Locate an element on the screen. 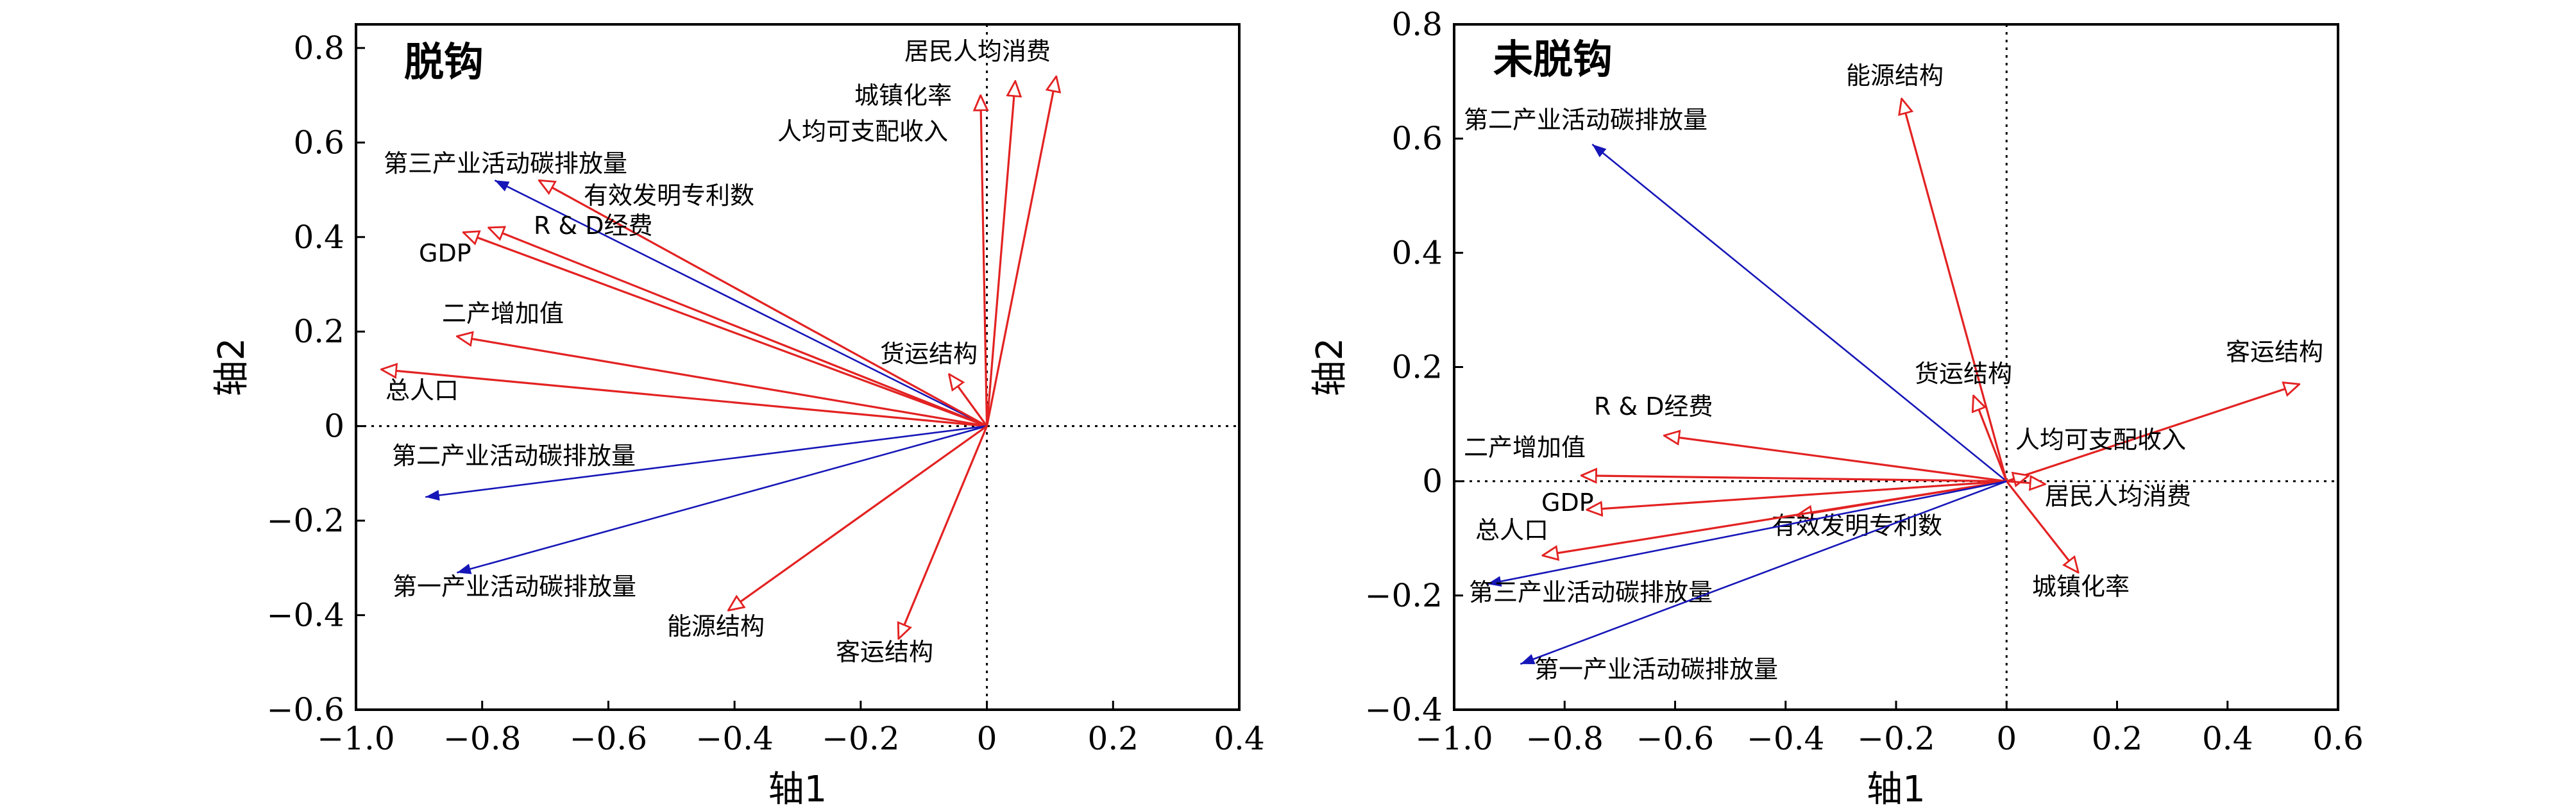 The width and height of the screenshot is (2576, 811). y-tick-label: −0.6 is located at coordinates (305, 709).